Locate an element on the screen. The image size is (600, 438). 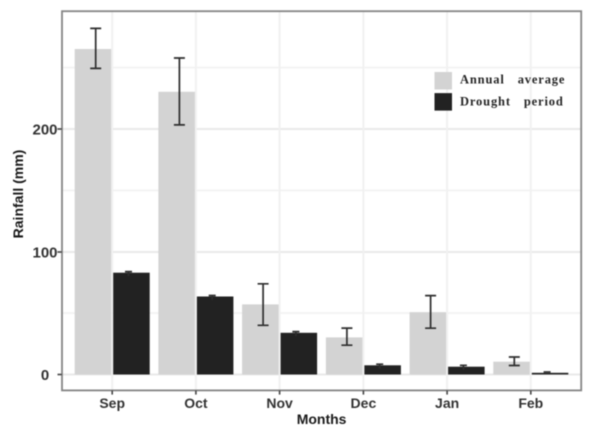
svg-text: Sep is located at coordinates (112, 403).